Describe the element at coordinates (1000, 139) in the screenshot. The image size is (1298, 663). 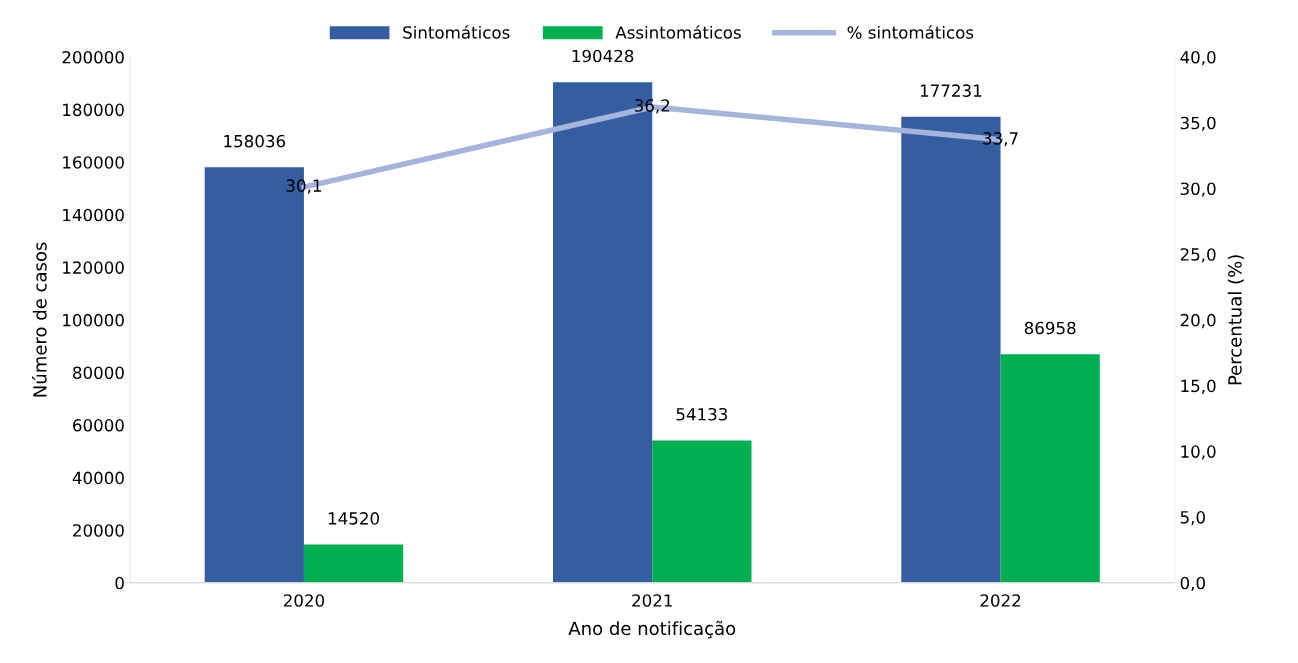
I see `data-label: 33,7` at that location.